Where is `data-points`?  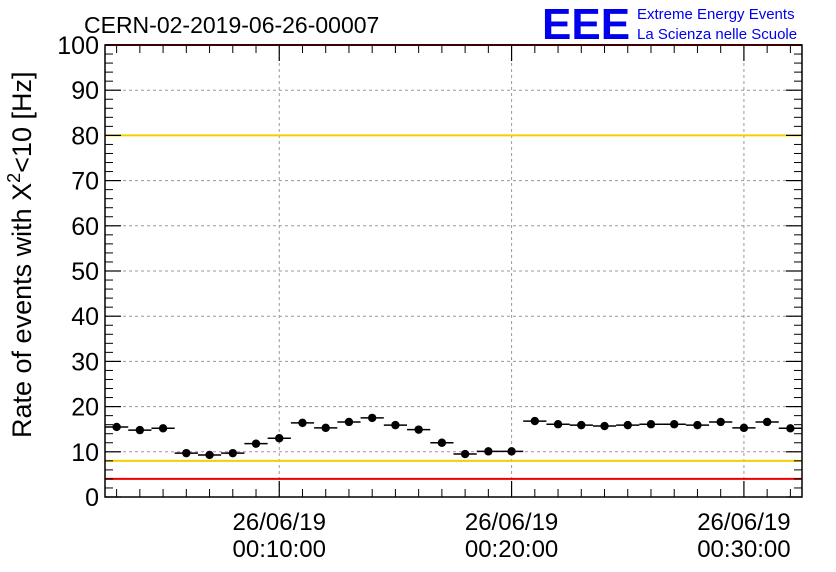 data-points is located at coordinates (453, 436).